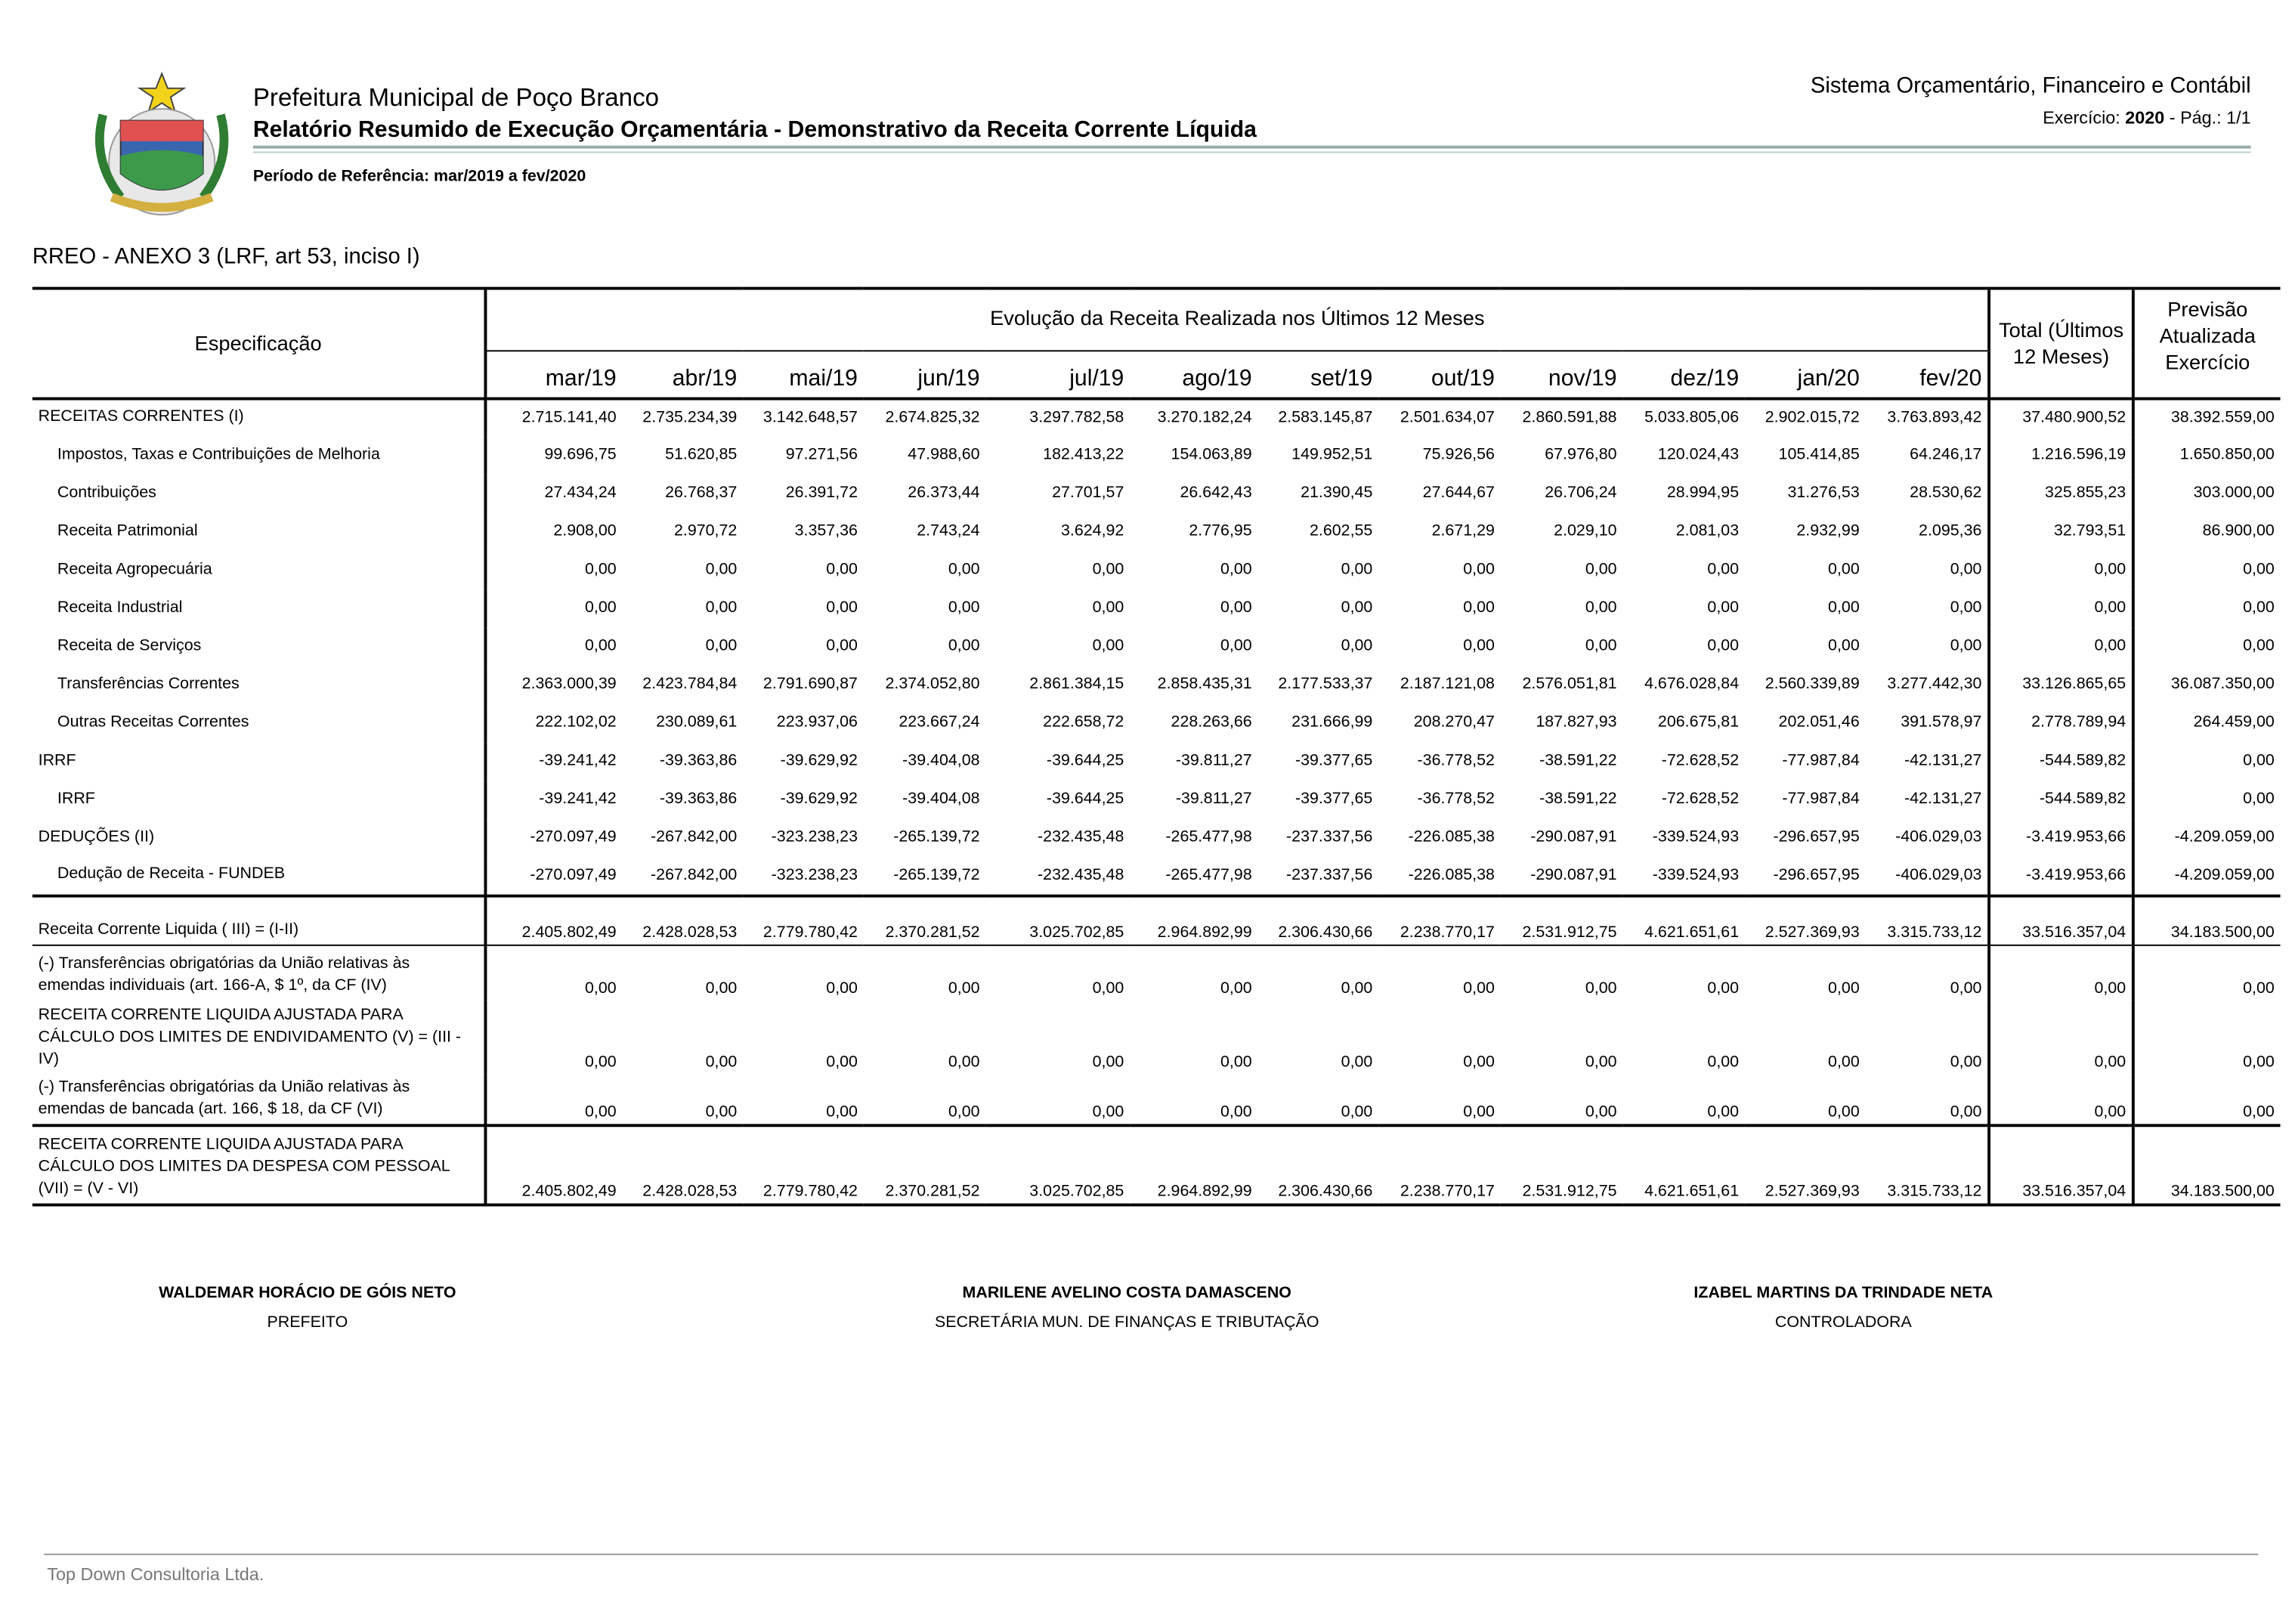 This screenshot has width=2295, height=1624. I want to click on month-value: 2.029,10, so click(1586, 531).